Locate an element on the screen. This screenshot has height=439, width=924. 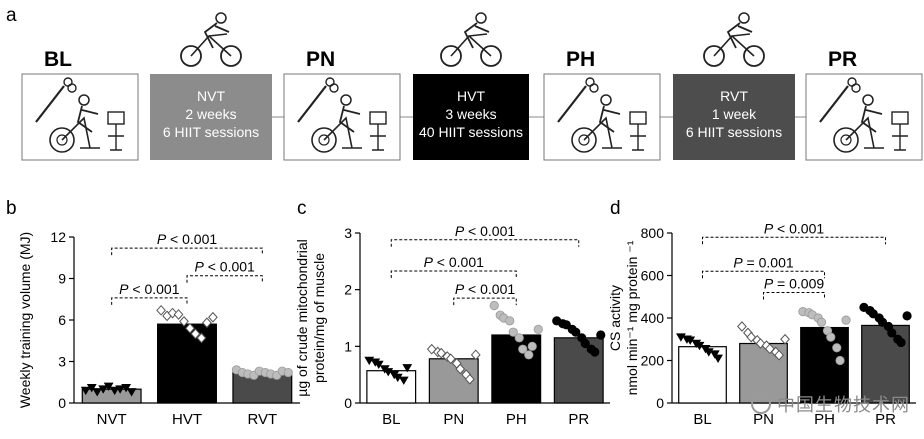
y-axis-label-line: µg of crude mitochondrial is located at coordinates (302, 317).